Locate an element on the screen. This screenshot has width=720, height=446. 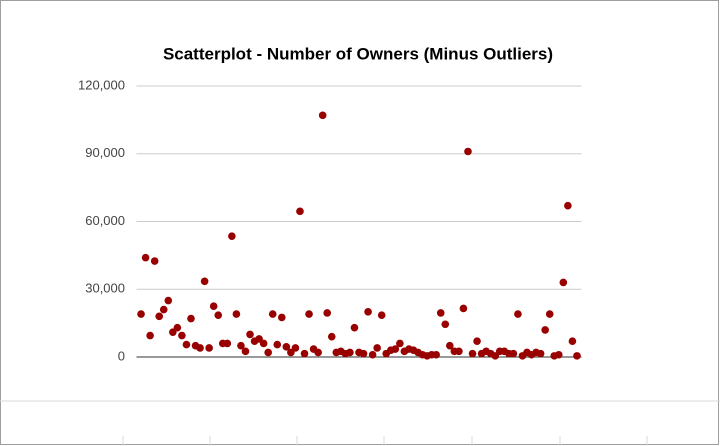
y-tick-label: 90,000 is located at coordinates (105, 152).